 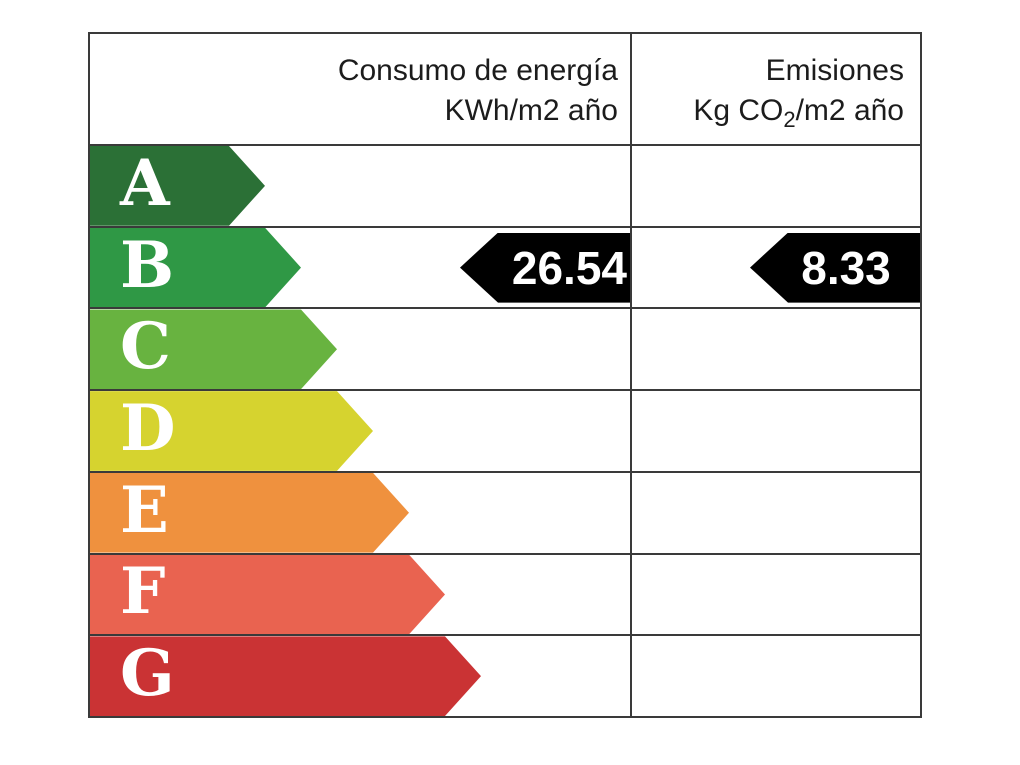 I want to click on rating-row-e: E, so click(x=505, y=511).